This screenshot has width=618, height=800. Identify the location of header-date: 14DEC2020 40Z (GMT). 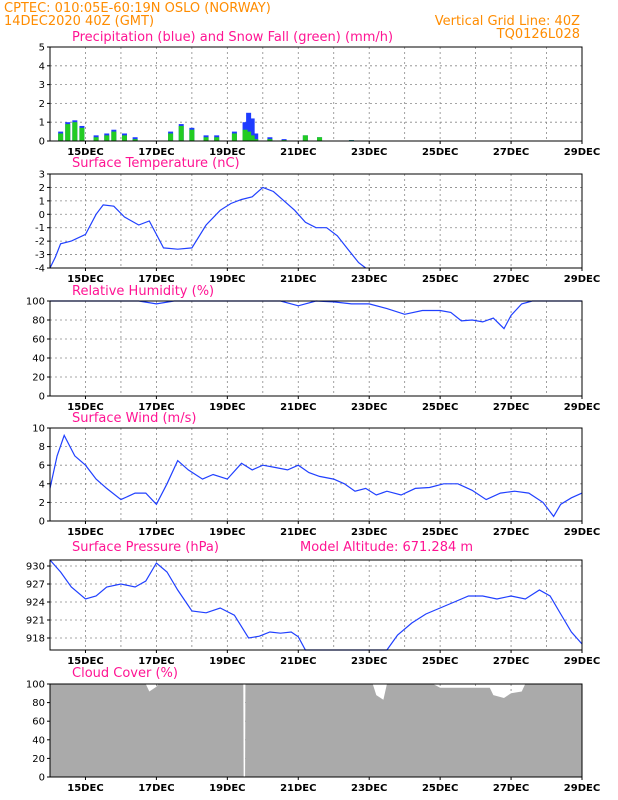
(79, 21).